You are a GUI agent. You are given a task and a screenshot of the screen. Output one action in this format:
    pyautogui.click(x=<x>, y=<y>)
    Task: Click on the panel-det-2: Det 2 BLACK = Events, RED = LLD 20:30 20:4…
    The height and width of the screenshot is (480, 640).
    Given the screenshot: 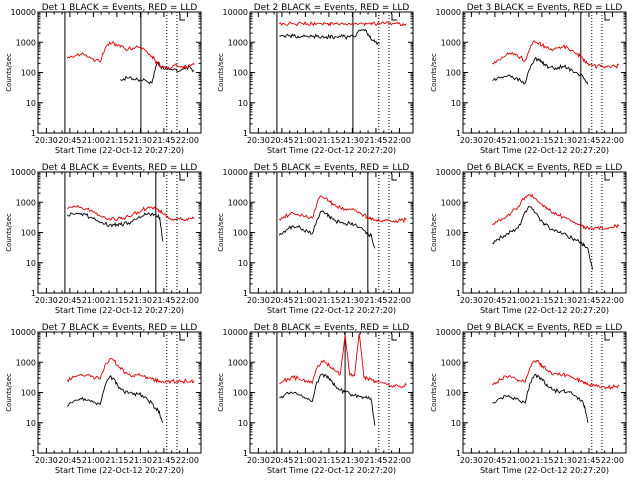 What is the action you would take?
    pyautogui.click(x=315, y=79)
    